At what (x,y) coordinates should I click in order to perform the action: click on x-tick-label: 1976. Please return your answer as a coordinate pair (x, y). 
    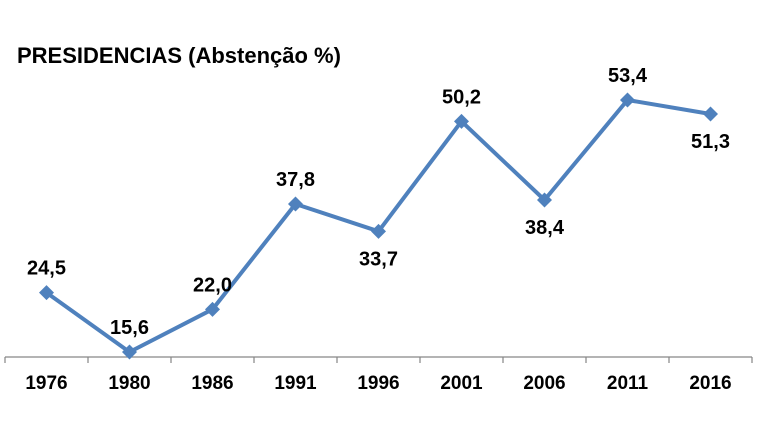
    Looking at the image, I should click on (46, 383).